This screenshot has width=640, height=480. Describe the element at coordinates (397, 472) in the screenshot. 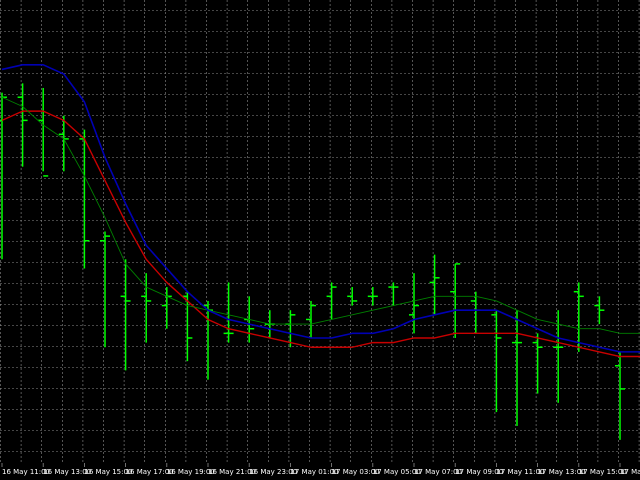

I see `x-tick-label: 17 May 05:00` at that location.